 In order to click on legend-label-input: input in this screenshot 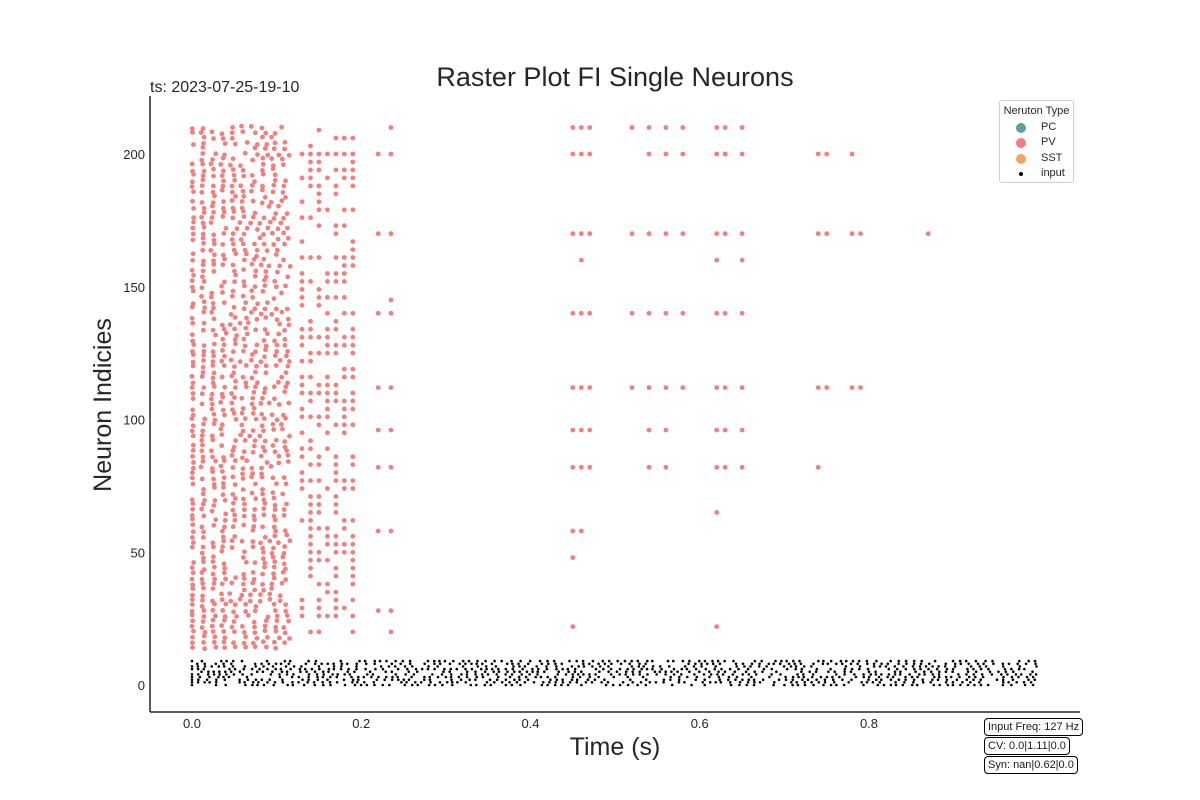, I will do `click(1053, 173)`.